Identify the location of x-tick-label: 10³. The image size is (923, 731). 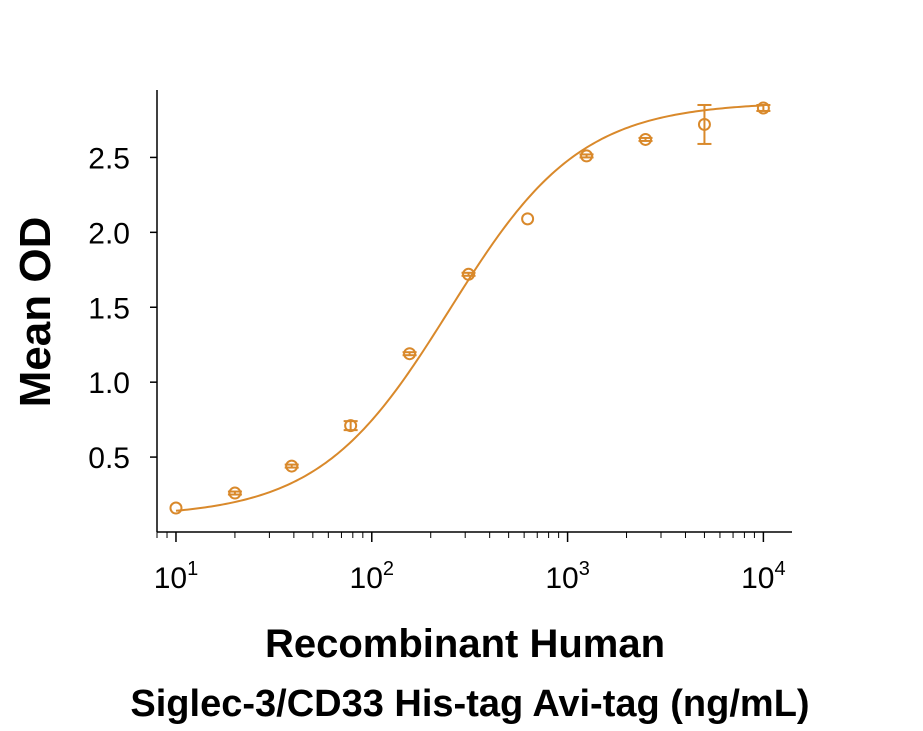
(567, 576).